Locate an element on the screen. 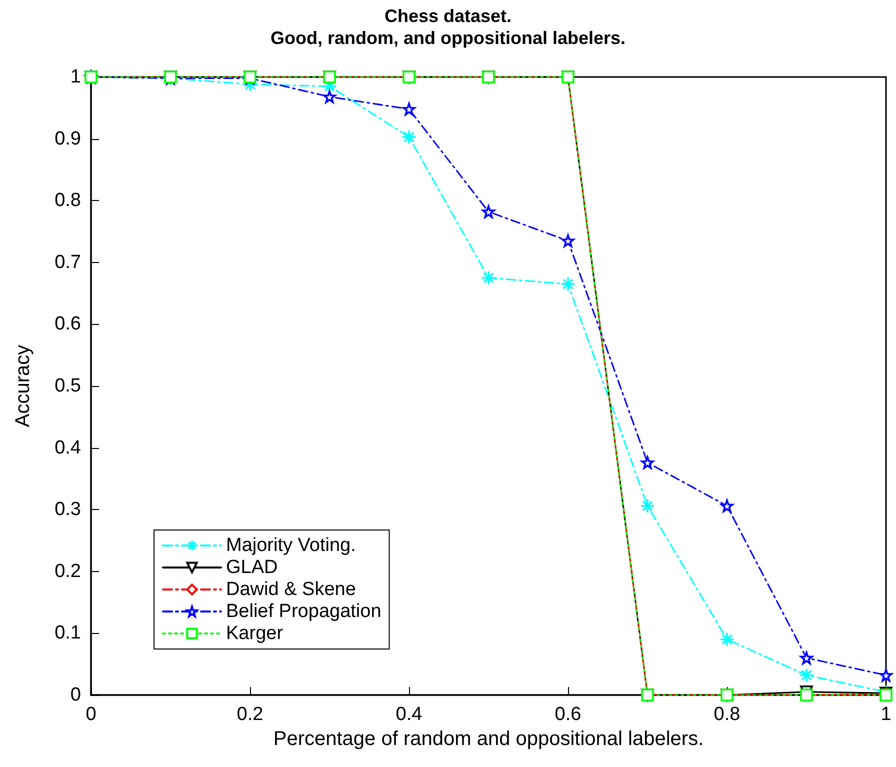 This screenshot has width=896, height=767. y-tick-label: 0.9 is located at coordinates (67, 139).